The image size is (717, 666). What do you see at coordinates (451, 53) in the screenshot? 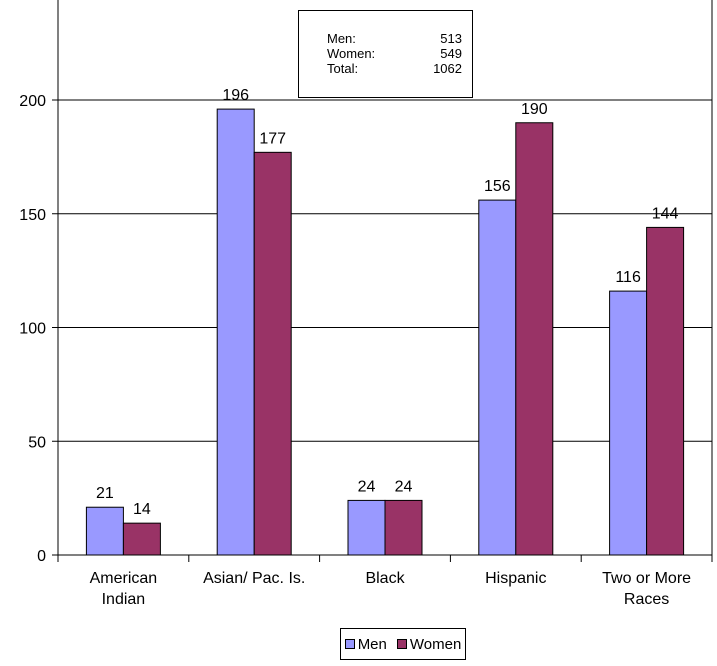
I see `totals-value: 549` at bounding box center [451, 53].